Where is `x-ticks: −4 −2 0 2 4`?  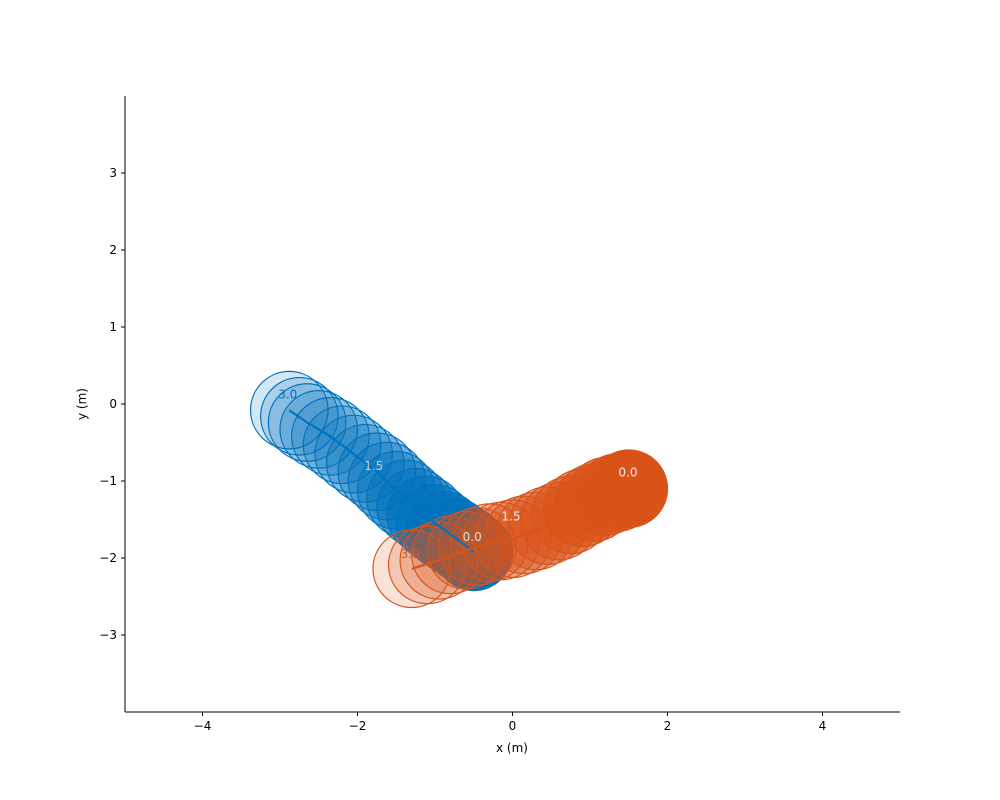
x-ticks: −4 −2 0 2 4 is located at coordinates (510, 722).